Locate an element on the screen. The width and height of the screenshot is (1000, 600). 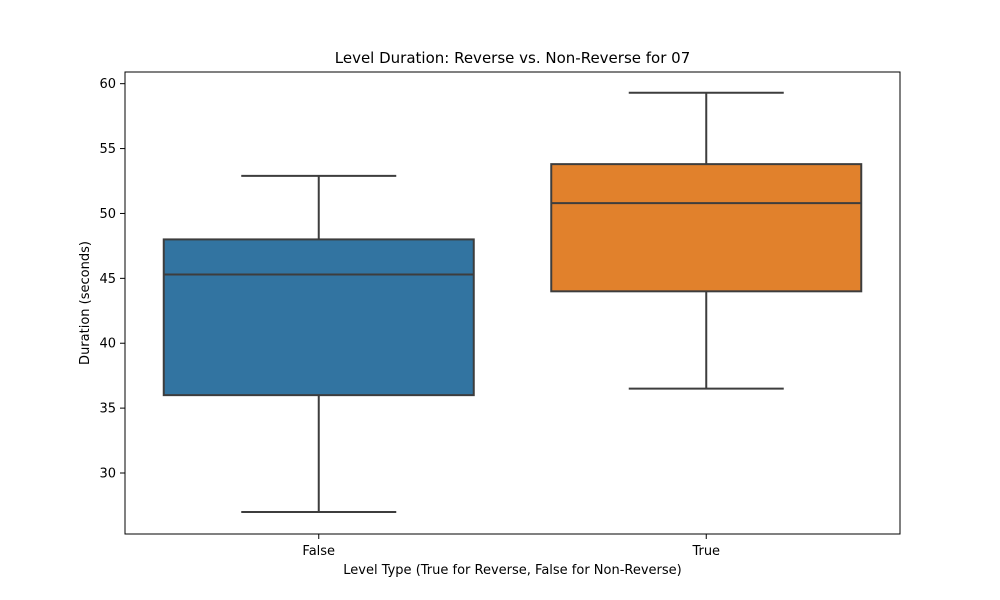
box-true is located at coordinates (706, 228).